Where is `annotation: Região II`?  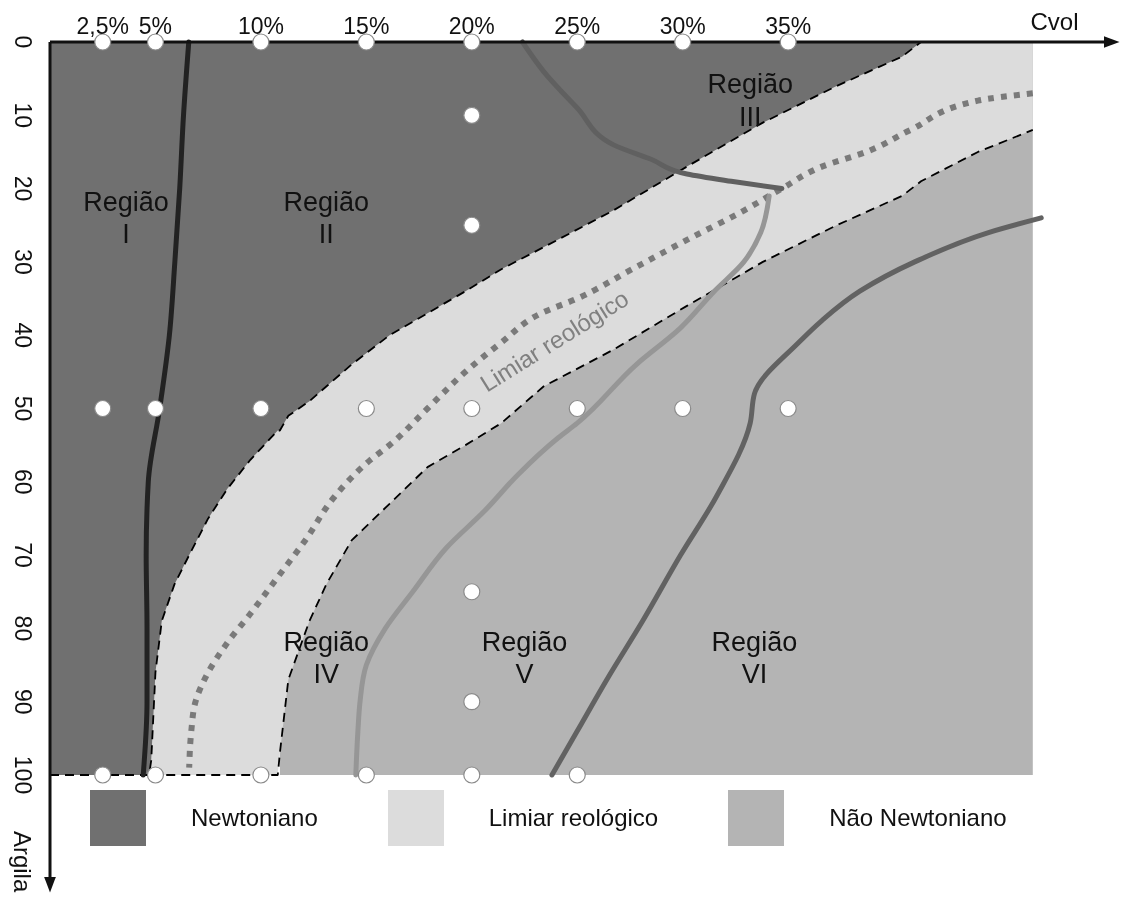 annotation: Região II is located at coordinates (326, 218).